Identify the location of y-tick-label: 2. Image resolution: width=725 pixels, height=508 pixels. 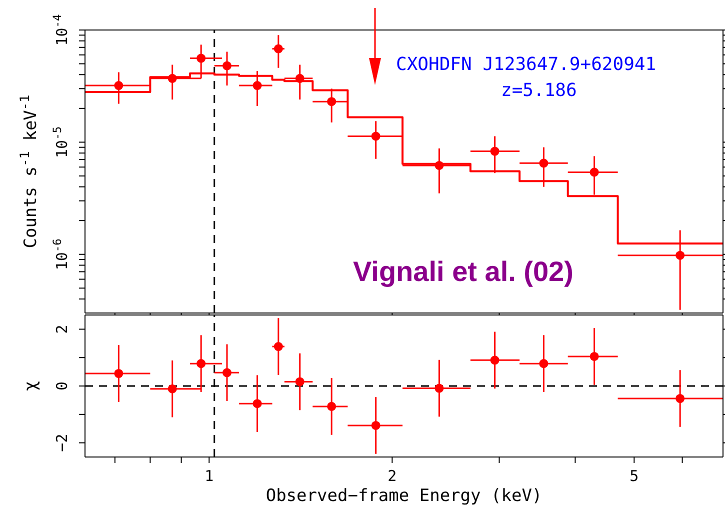
(62, 329).